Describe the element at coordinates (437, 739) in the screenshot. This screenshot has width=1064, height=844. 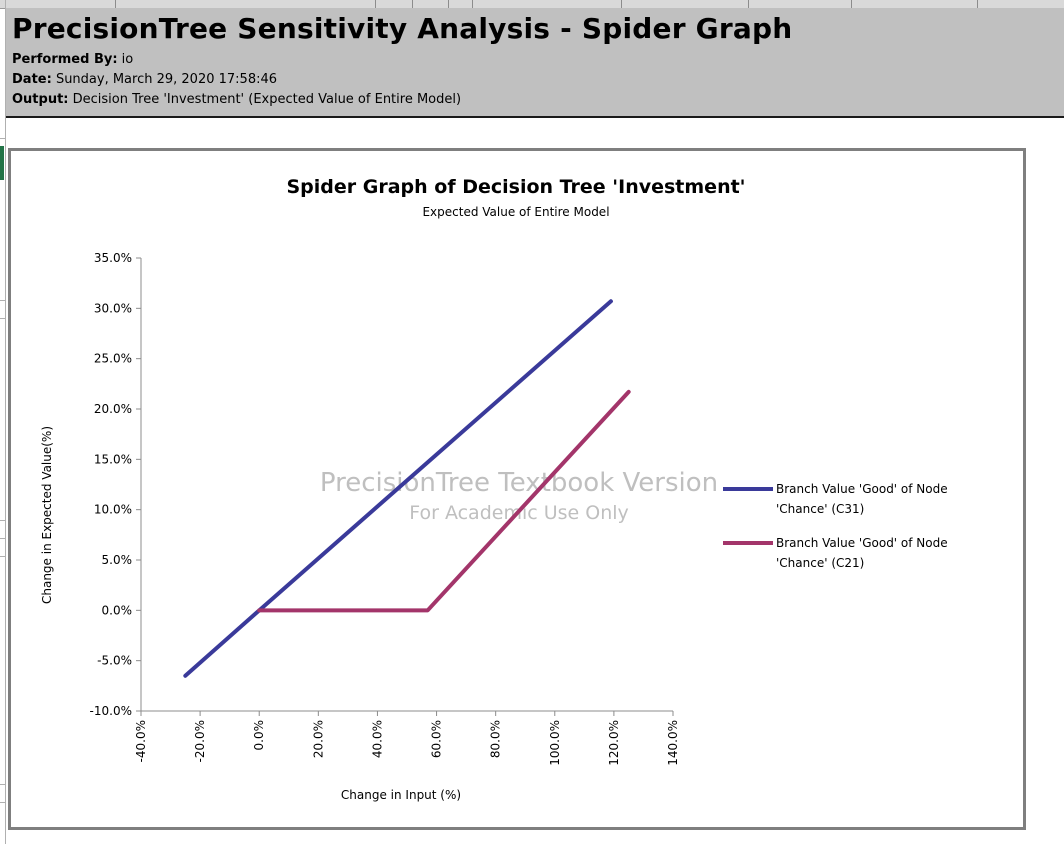
I see `x-tick-label: 60.0%` at that location.